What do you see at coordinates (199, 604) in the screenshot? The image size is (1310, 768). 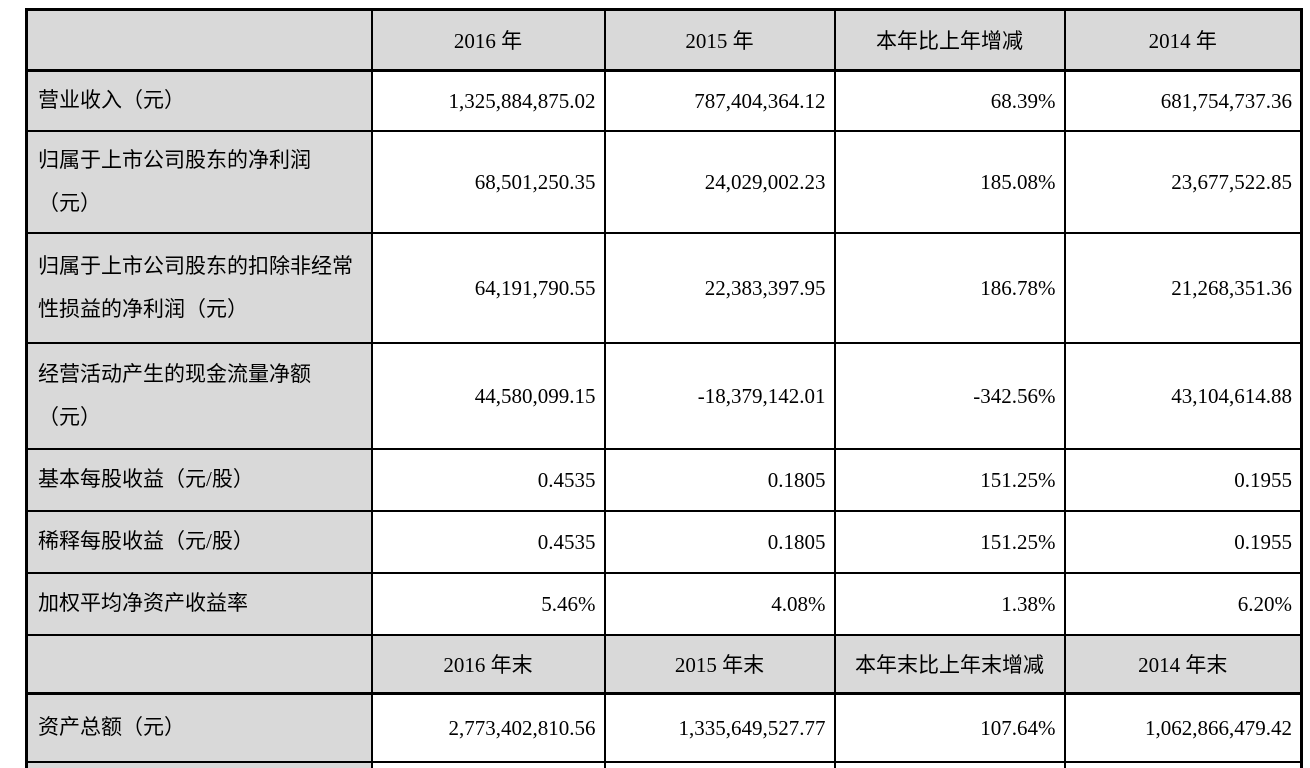 I see `row-header-label: 加权平均净资产收益率` at bounding box center [199, 604].